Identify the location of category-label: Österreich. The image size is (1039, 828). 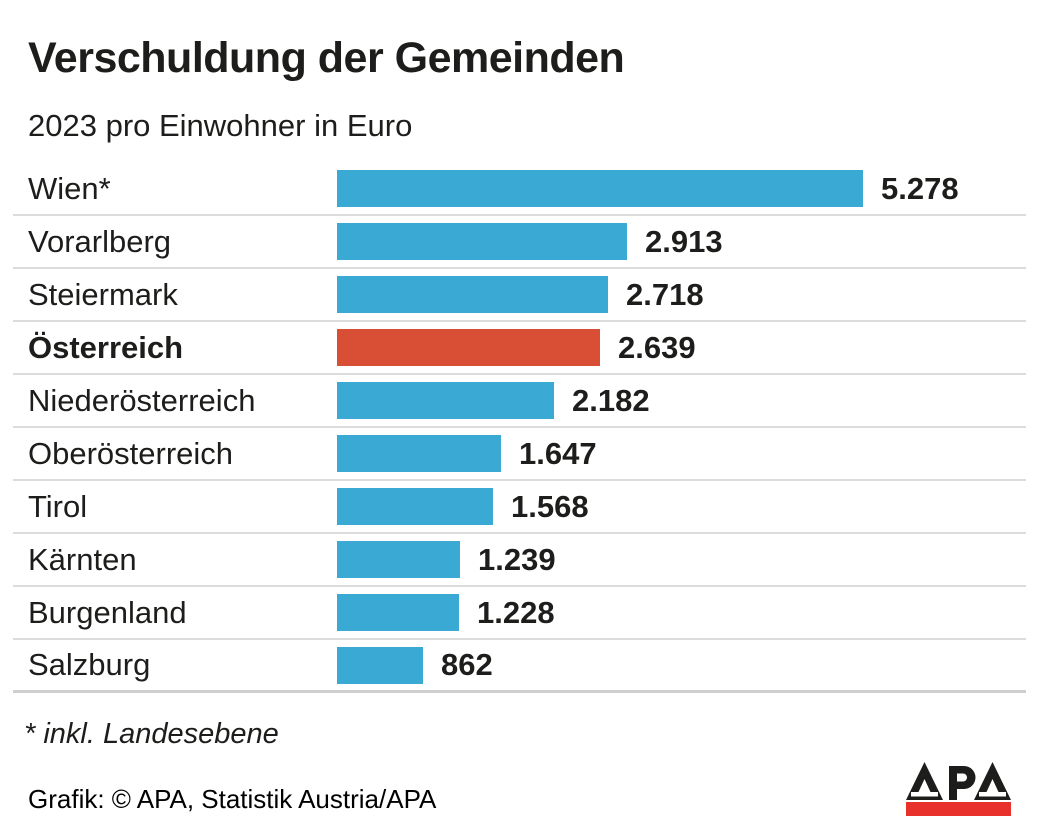
(106, 347).